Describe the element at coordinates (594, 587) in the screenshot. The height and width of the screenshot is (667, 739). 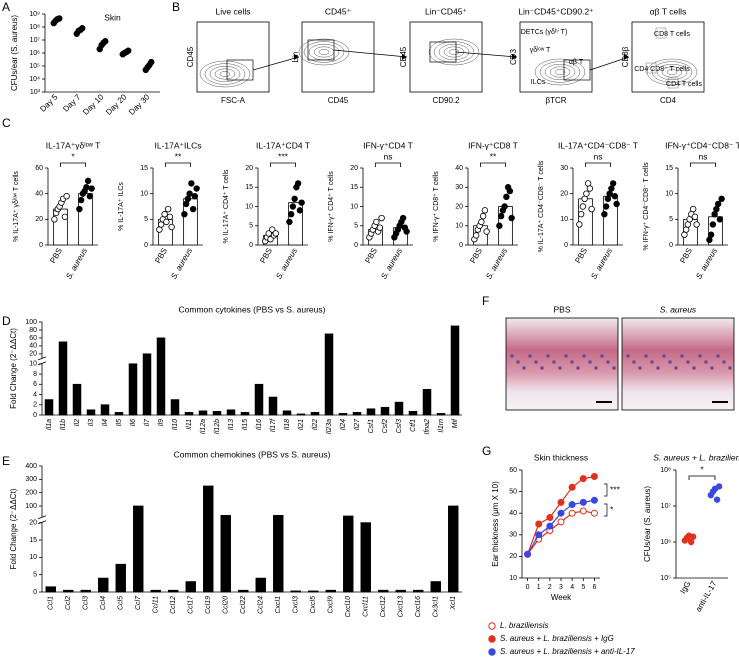
I see `x-tick-label: 6` at that location.